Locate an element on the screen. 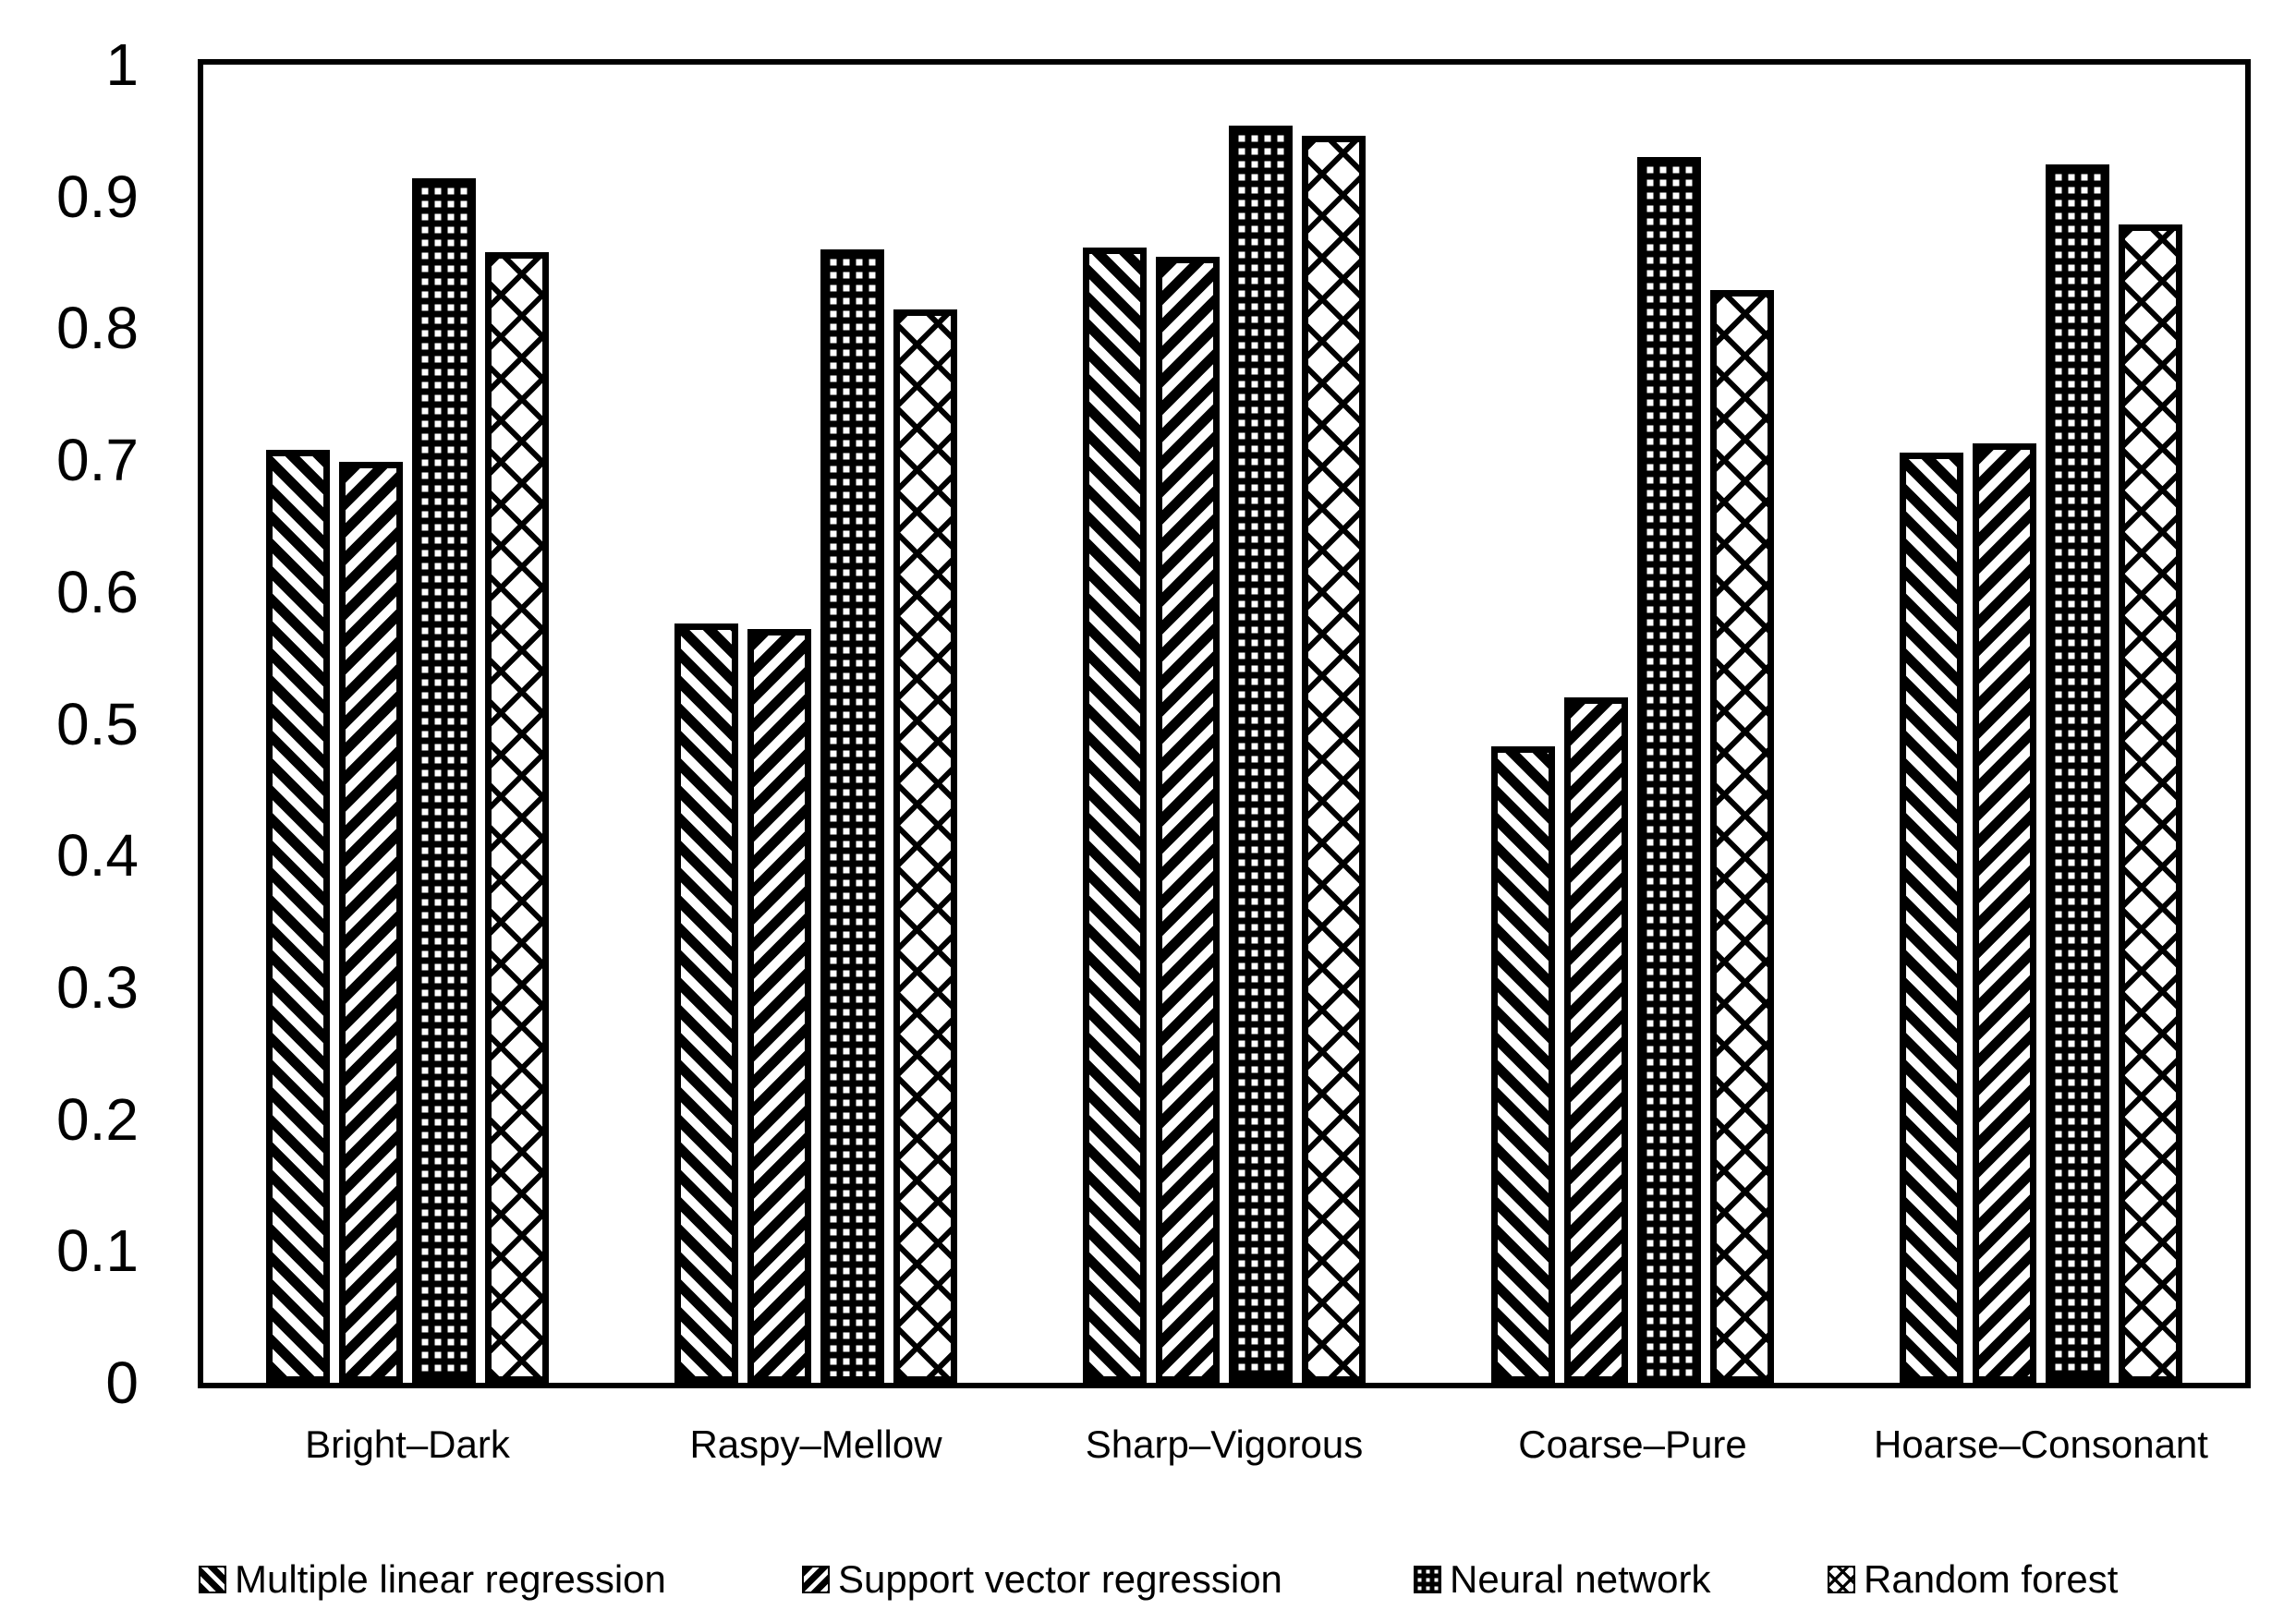 The height and width of the screenshot is (1622, 2296). y-axis-tick-label: 0.1 is located at coordinates (97, 1251).